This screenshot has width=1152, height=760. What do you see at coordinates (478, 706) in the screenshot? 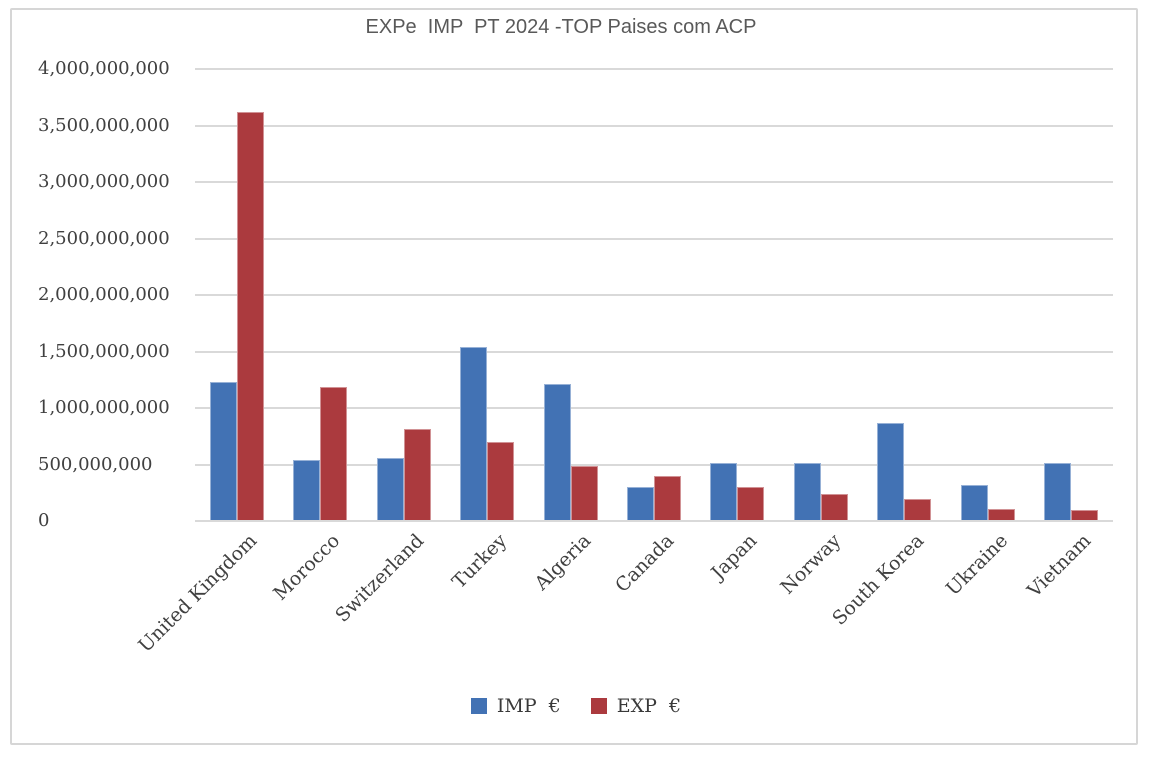
I see `legend-swatch-imp` at bounding box center [478, 706].